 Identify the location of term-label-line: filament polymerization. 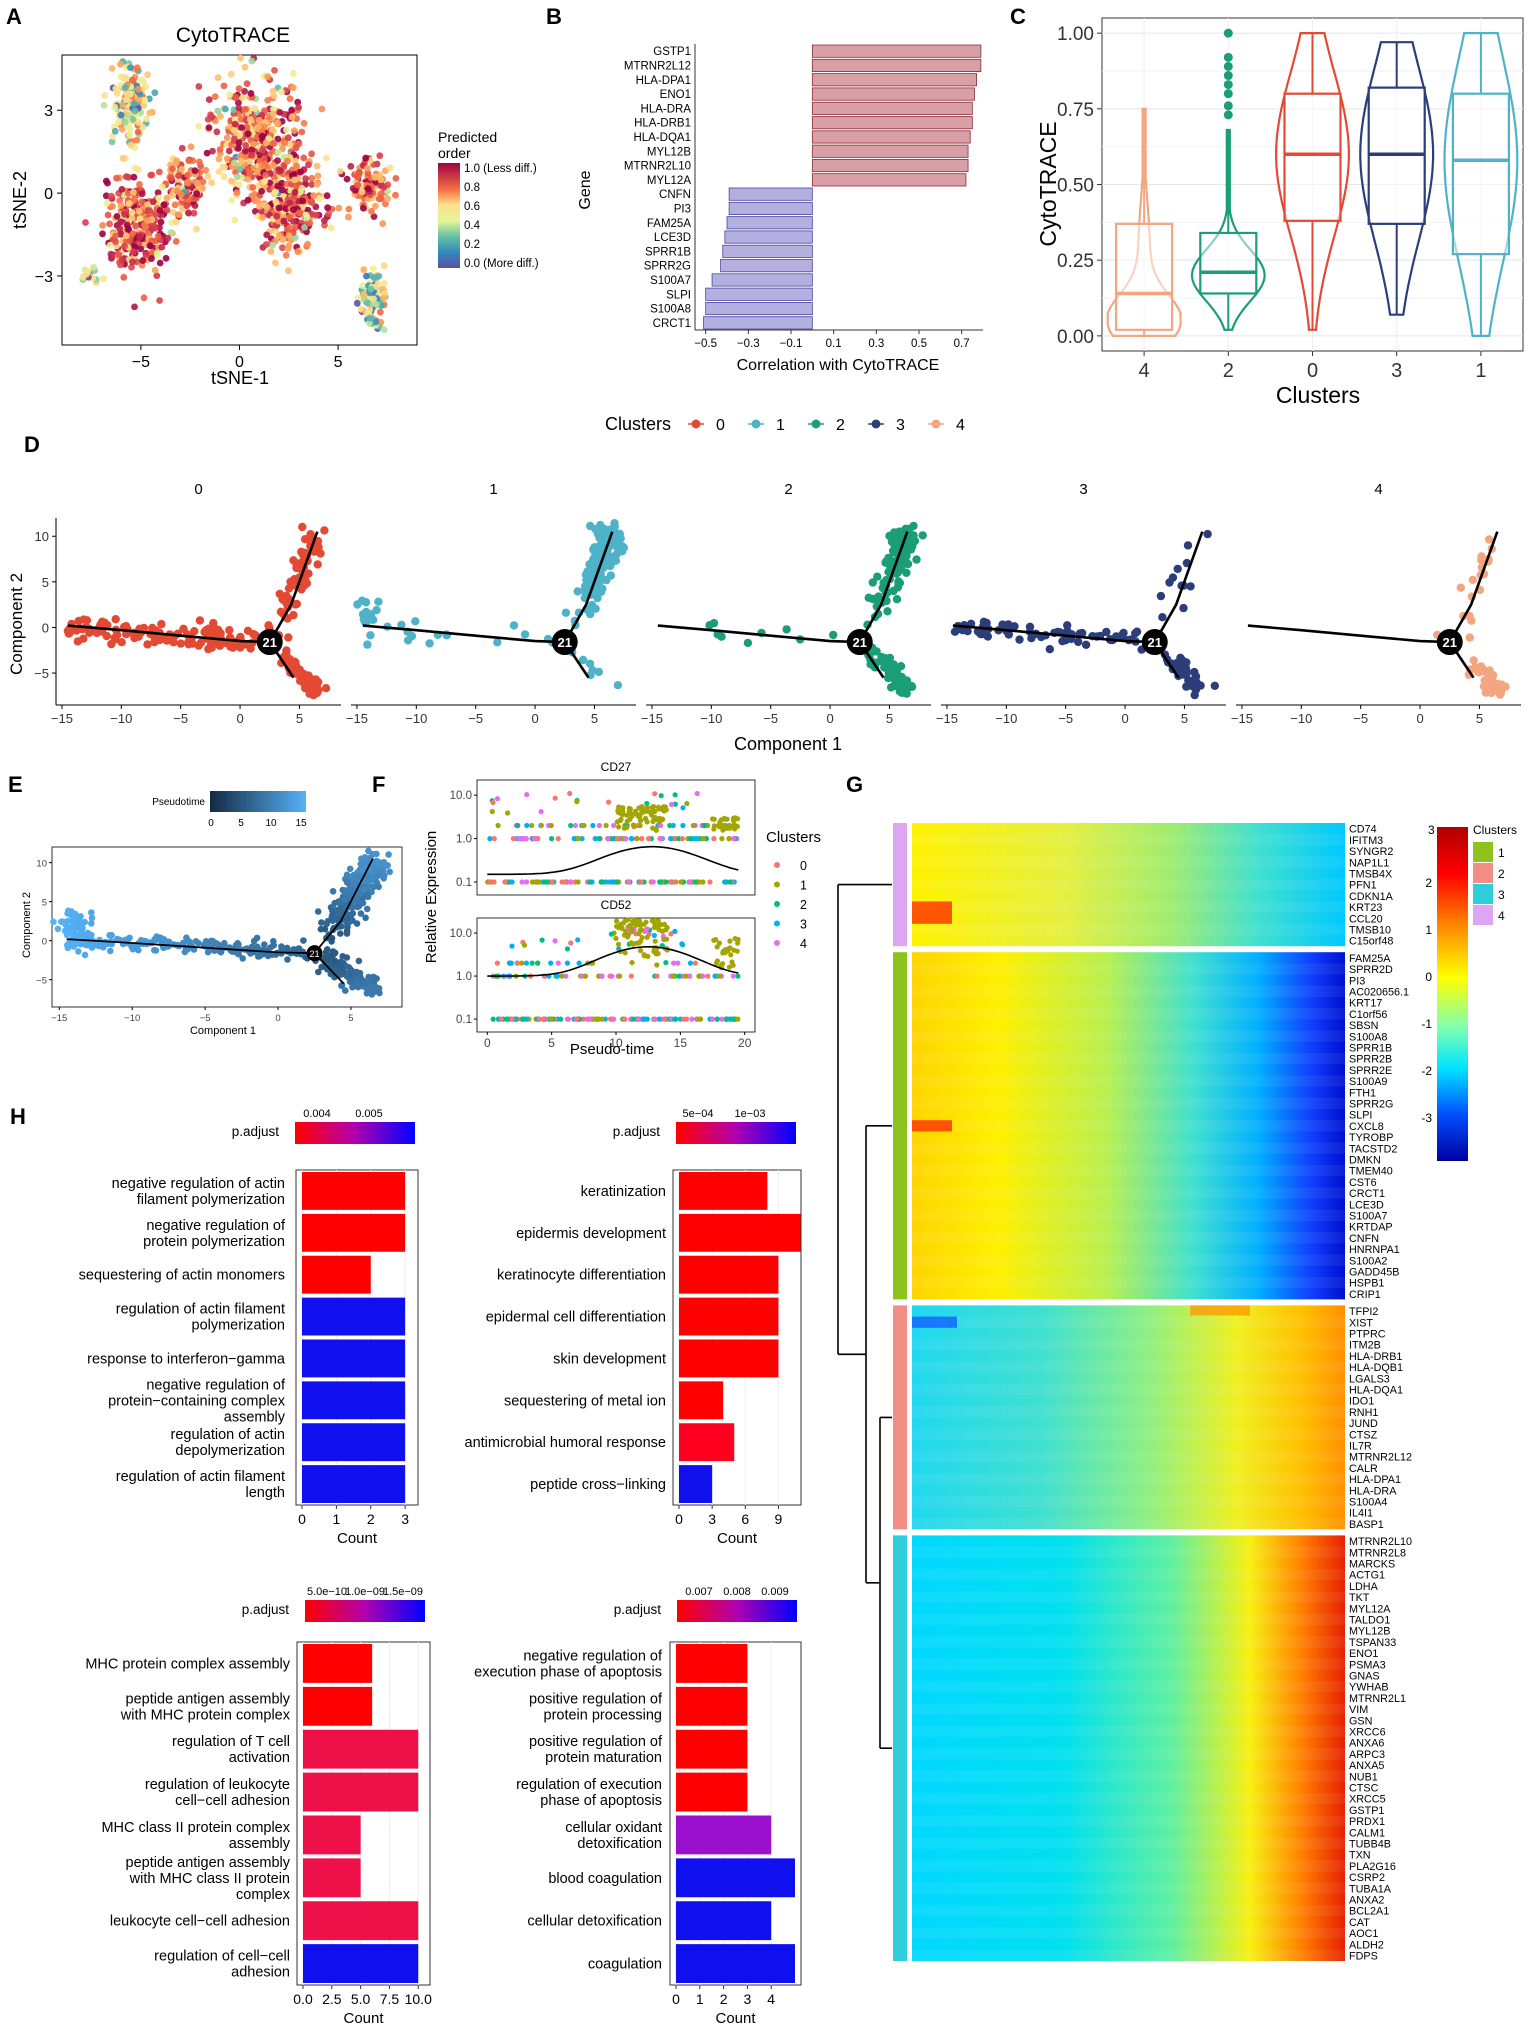
(211, 1200).